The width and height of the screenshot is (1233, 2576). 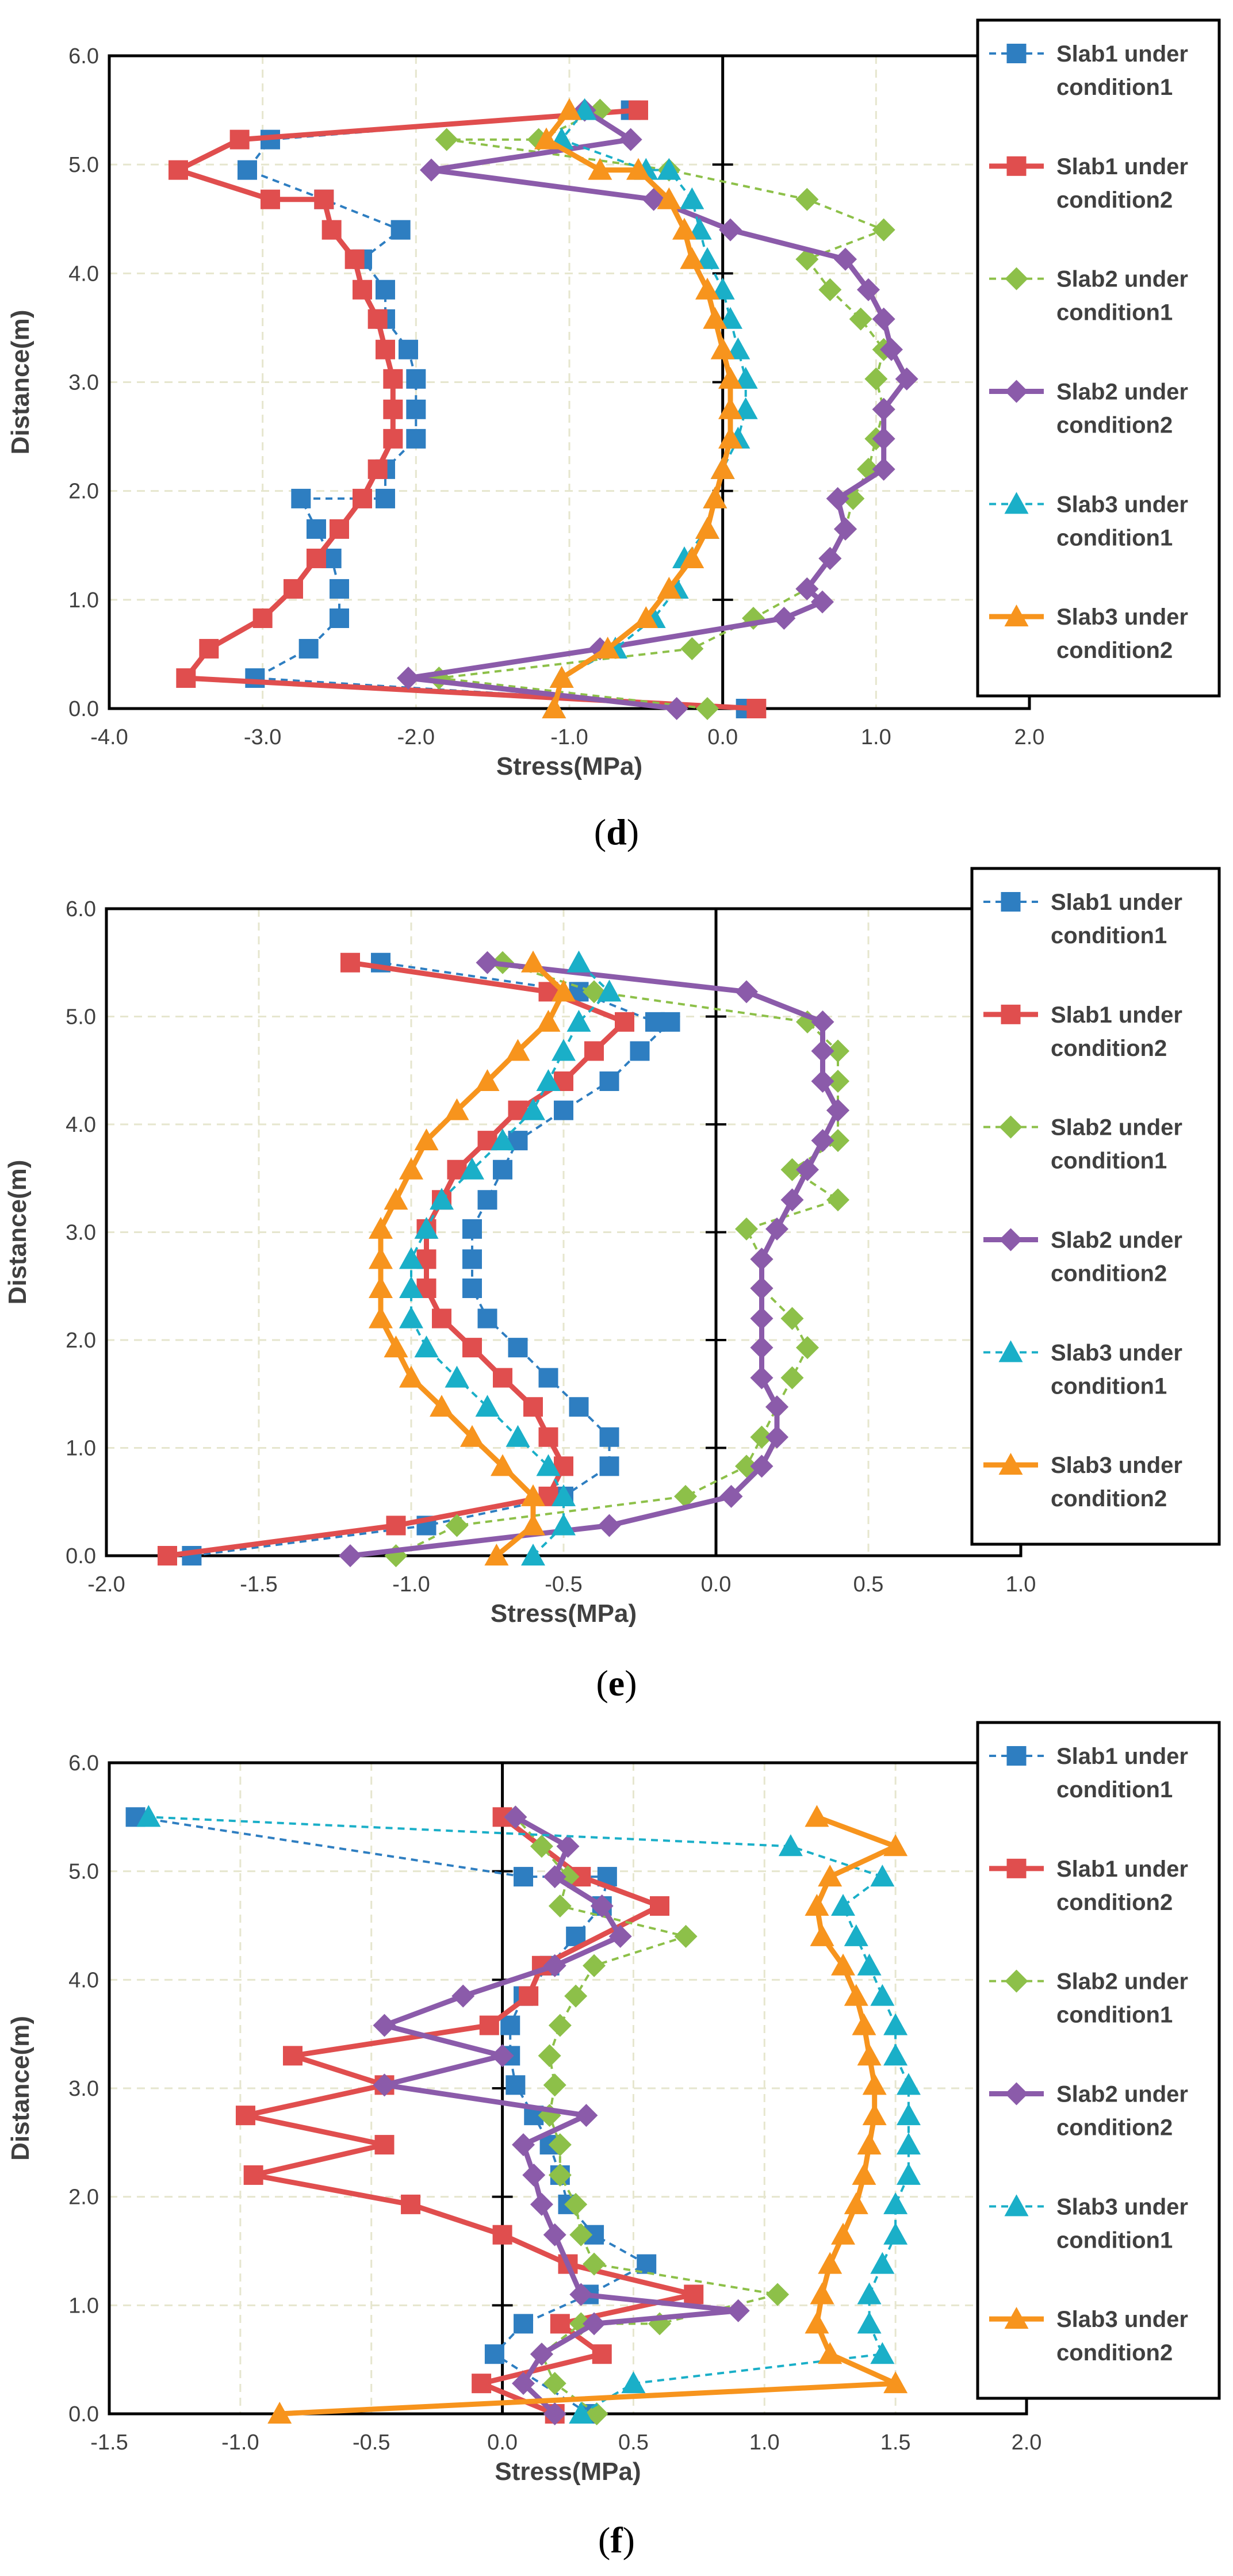 What do you see at coordinates (1122, 2223) in the screenshot?
I see `legend-label-s3c1: Slab3 under condition1` at bounding box center [1122, 2223].